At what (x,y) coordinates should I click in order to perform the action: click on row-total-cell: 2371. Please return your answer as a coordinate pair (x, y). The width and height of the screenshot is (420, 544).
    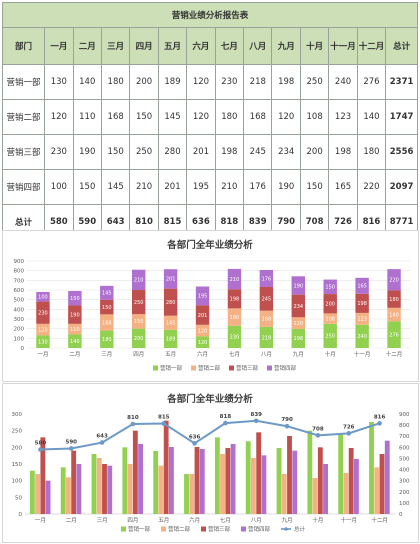
    Looking at the image, I should click on (401, 82).